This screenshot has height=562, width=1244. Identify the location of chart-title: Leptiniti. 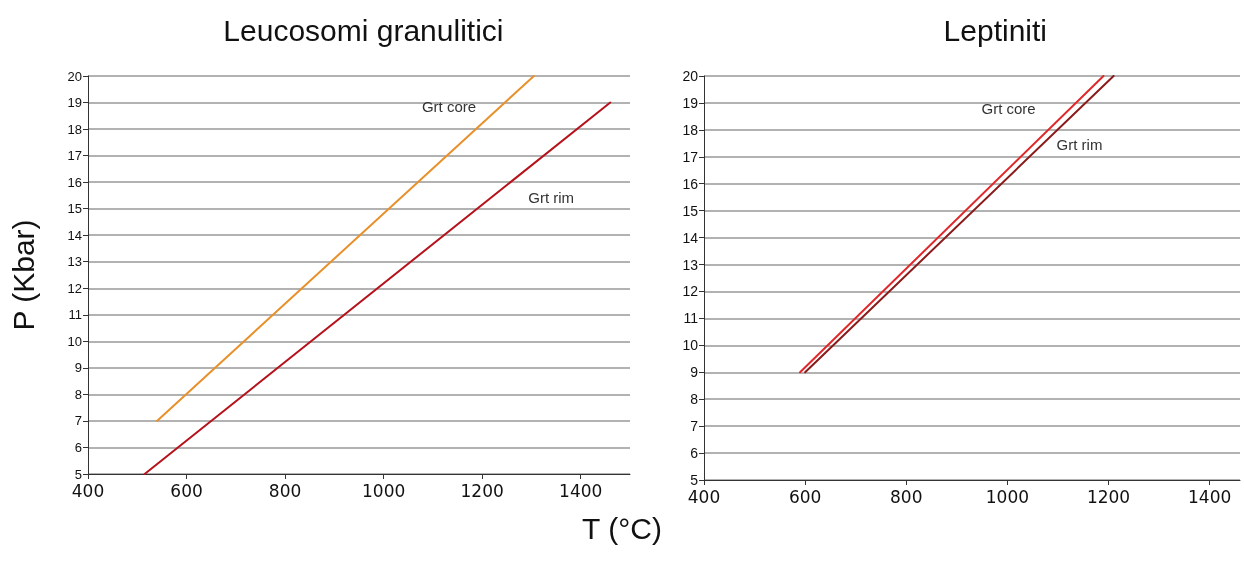
(995, 30).